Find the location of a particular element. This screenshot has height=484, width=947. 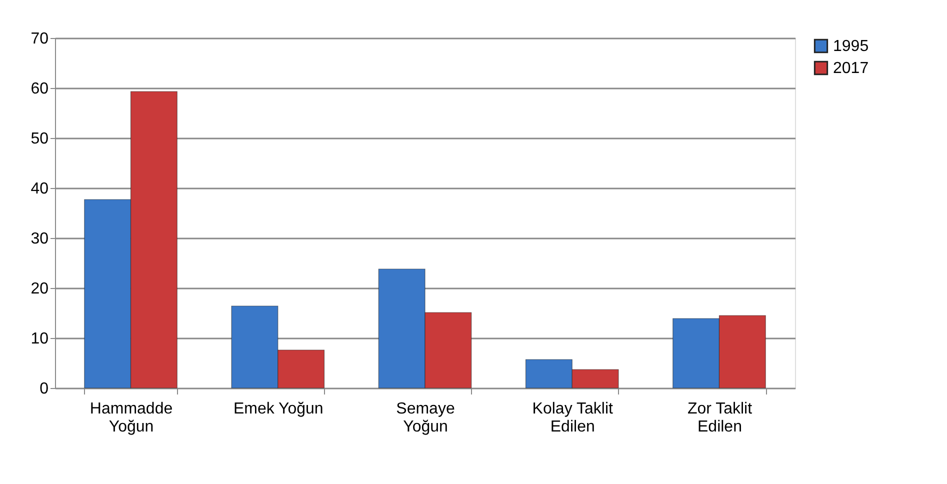

legend-label: 1995 is located at coordinates (851, 46).